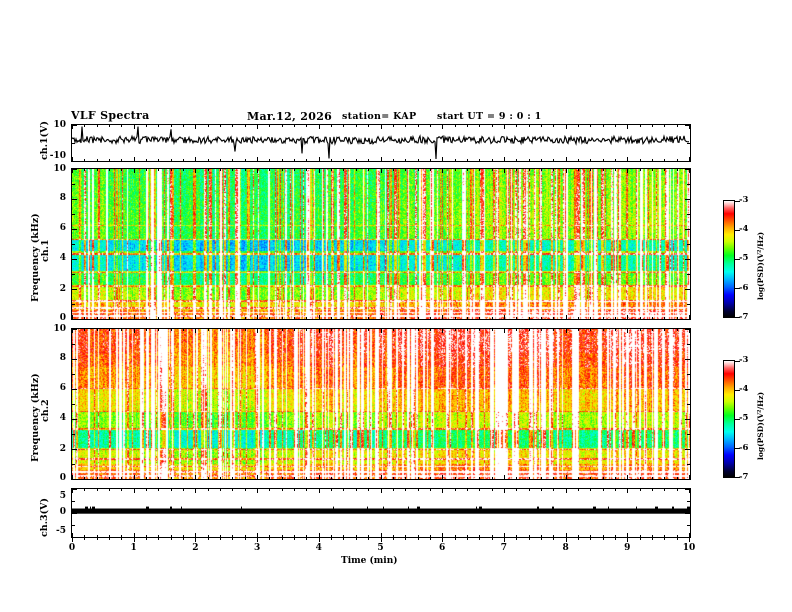  What do you see at coordinates (62, 478) in the screenshot?
I see `ch2-spec-ytick-0: 0` at bounding box center [62, 478].